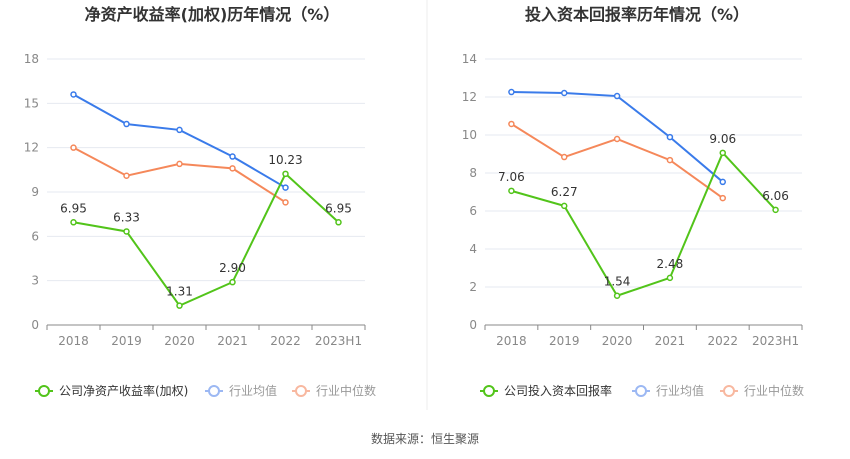 The height and width of the screenshot is (459, 850). I want to click on data-label: 6.27, so click(564, 192).